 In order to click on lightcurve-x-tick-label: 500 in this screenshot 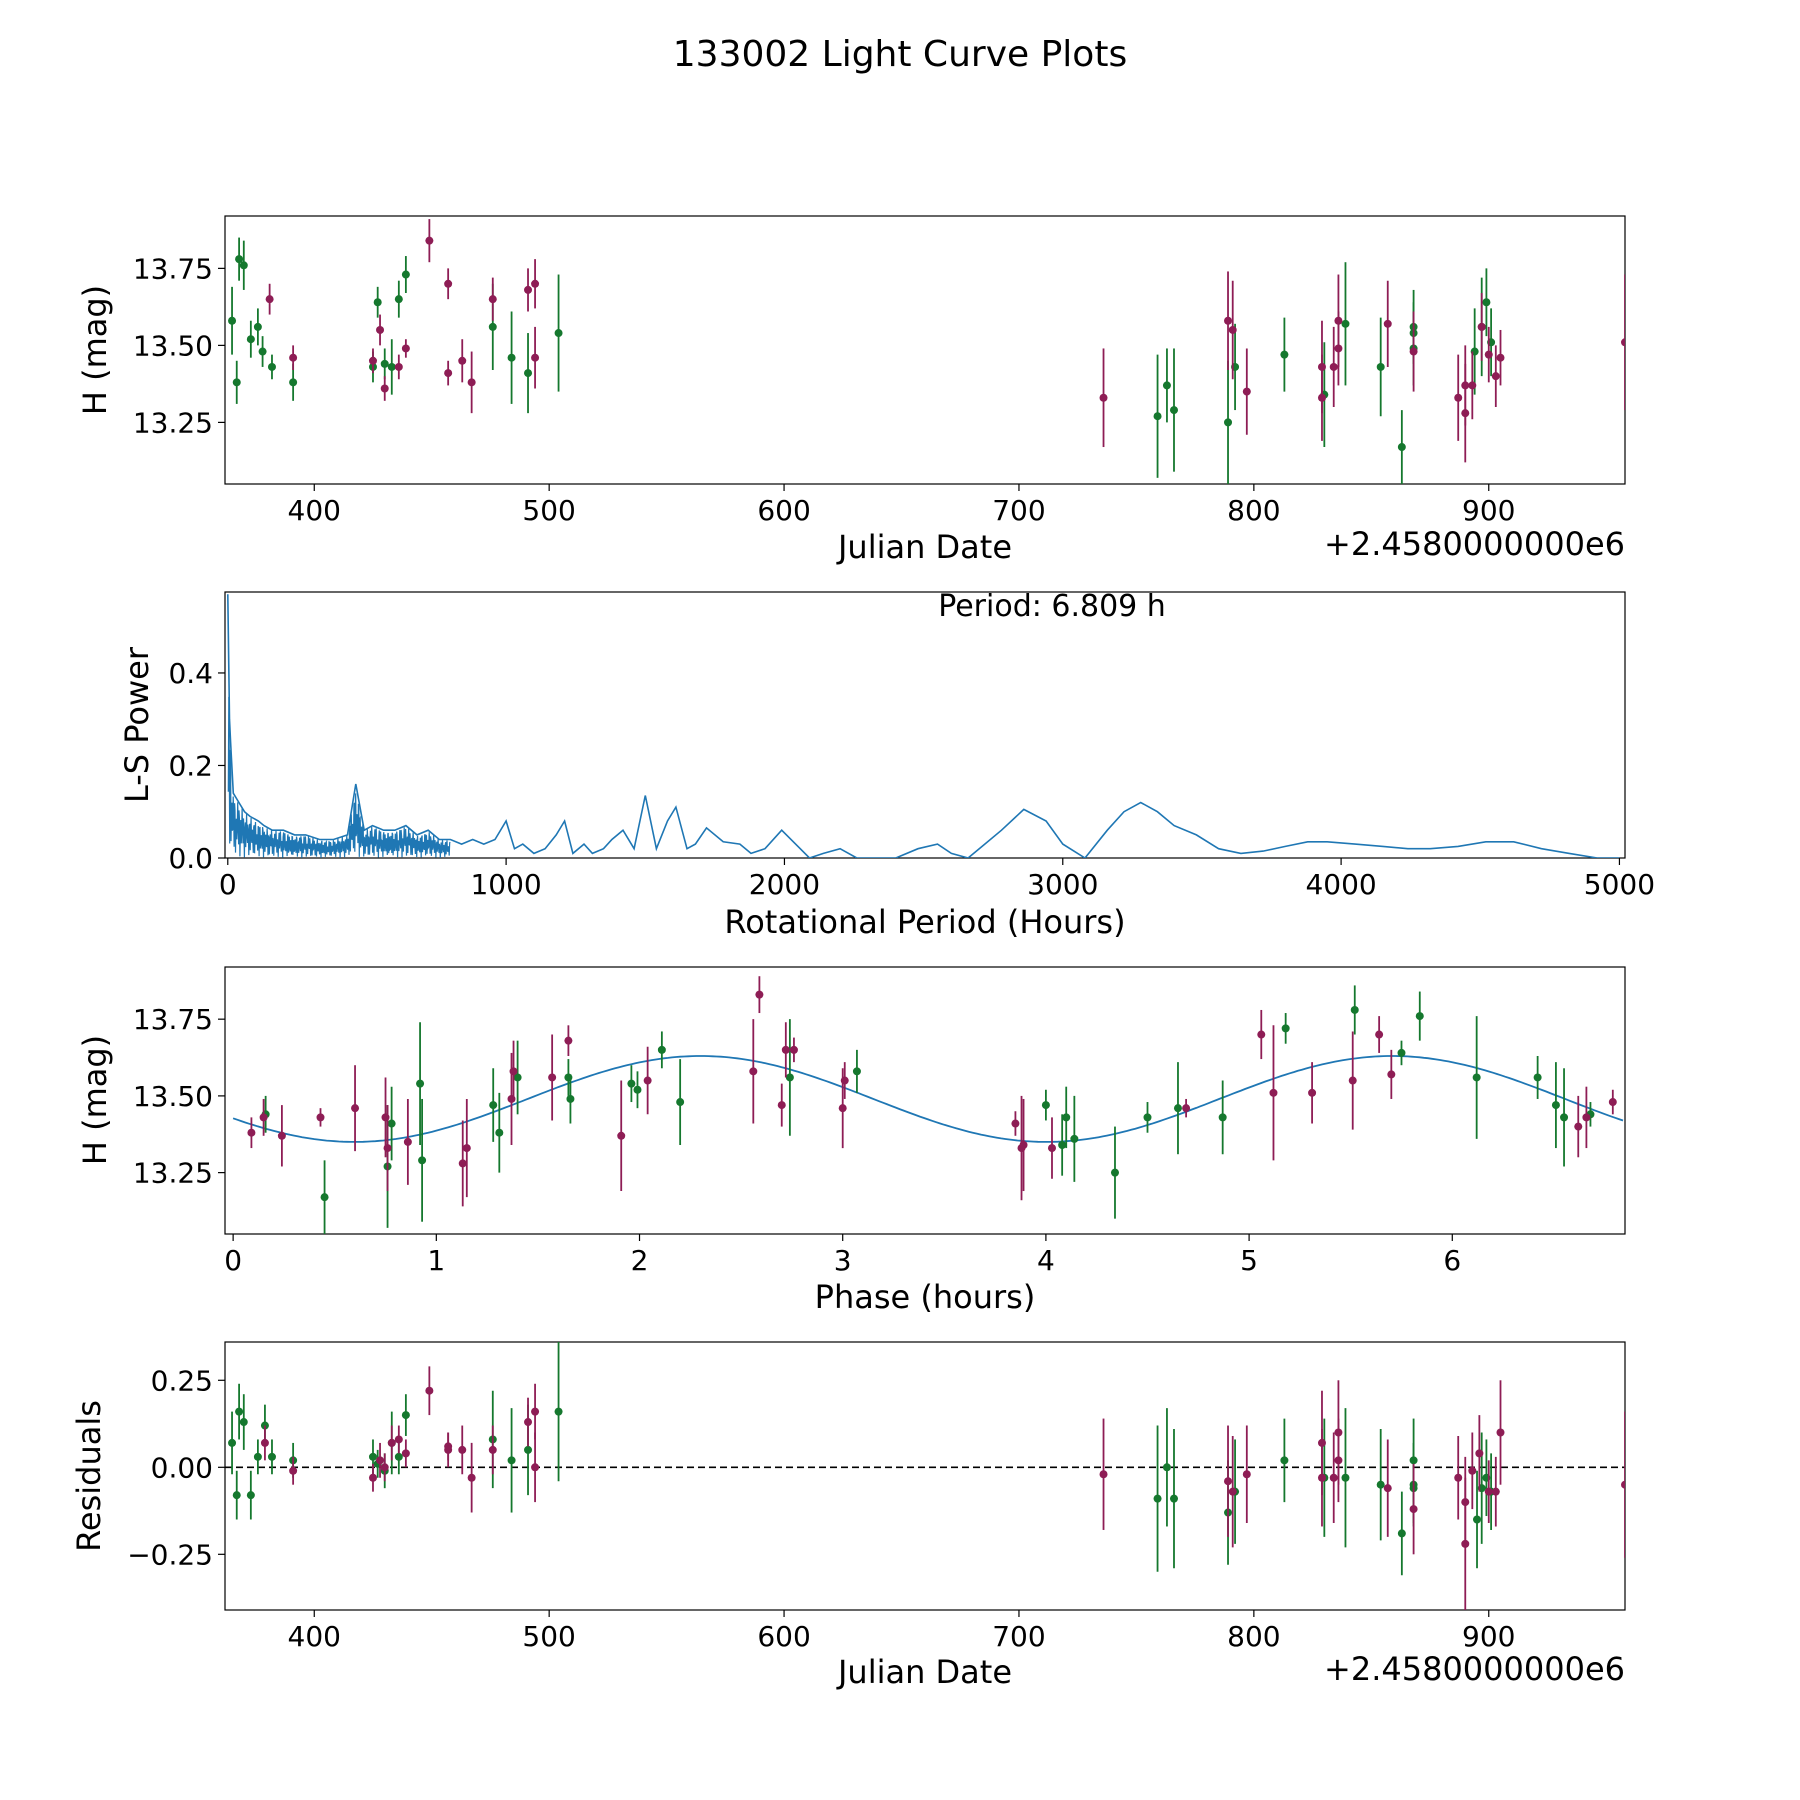, I will do `click(548, 510)`.